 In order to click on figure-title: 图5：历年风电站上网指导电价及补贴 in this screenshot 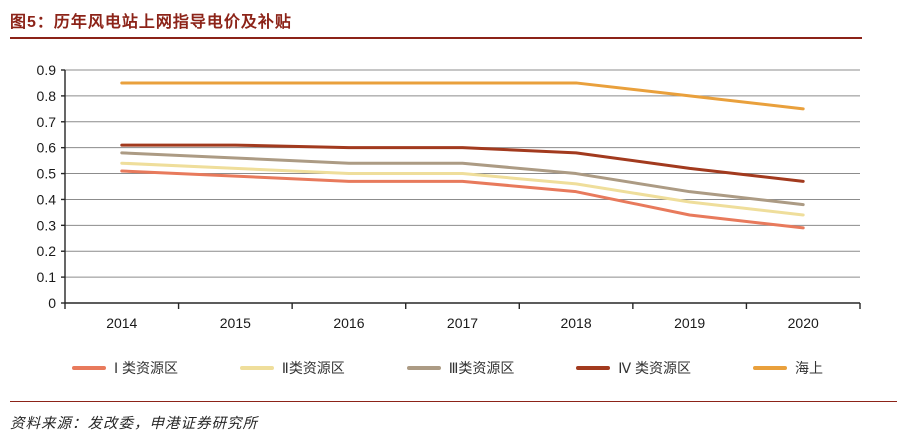, I will do `click(151, 22)`.